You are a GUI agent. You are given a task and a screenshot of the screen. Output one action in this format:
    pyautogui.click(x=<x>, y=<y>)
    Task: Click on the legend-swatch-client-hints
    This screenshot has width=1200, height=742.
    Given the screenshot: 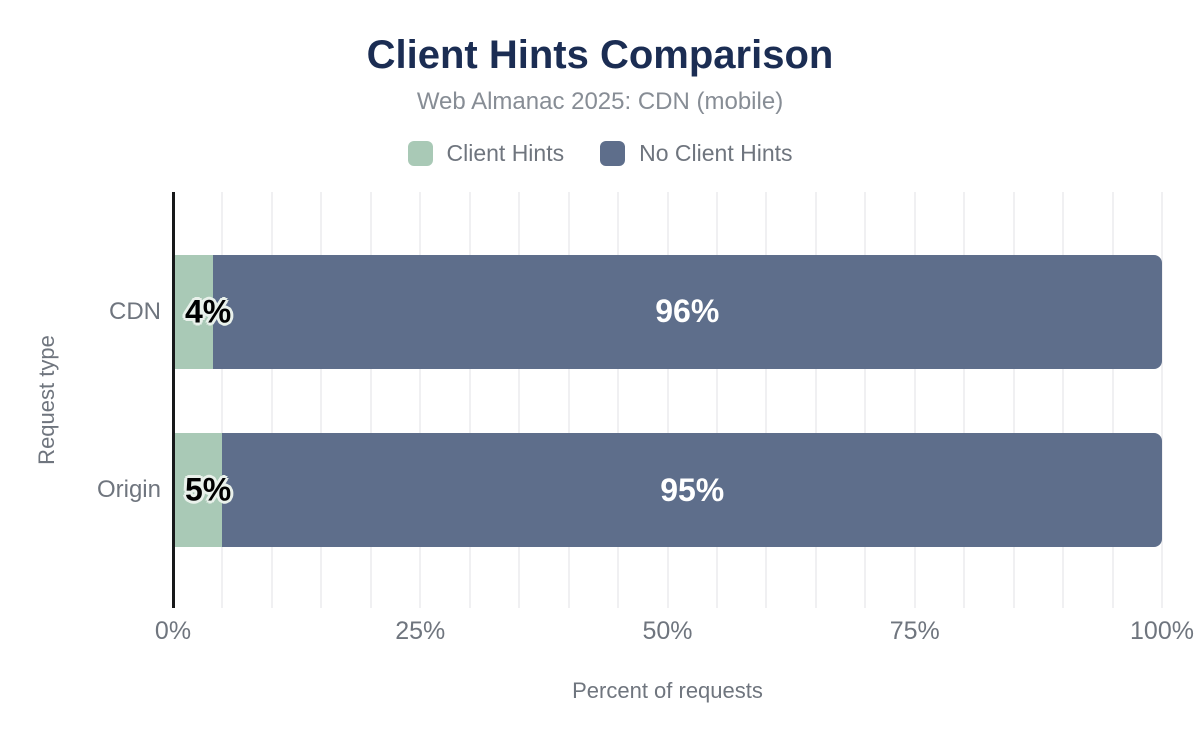 What is the action you would take?
    pyautogui.click(x=420, y=153)
    